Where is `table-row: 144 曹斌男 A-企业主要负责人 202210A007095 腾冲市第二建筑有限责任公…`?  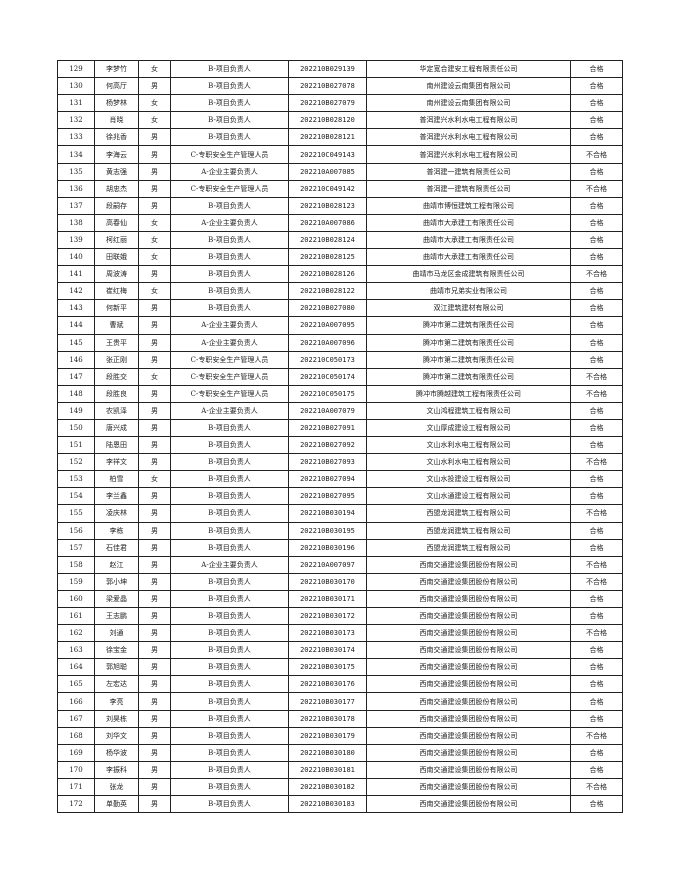 table-row: 144 曹斌男 A-企业主要负责人 202210A007095 腾冲市第二建筑有限责任公… is located at coordinates (340, 325).